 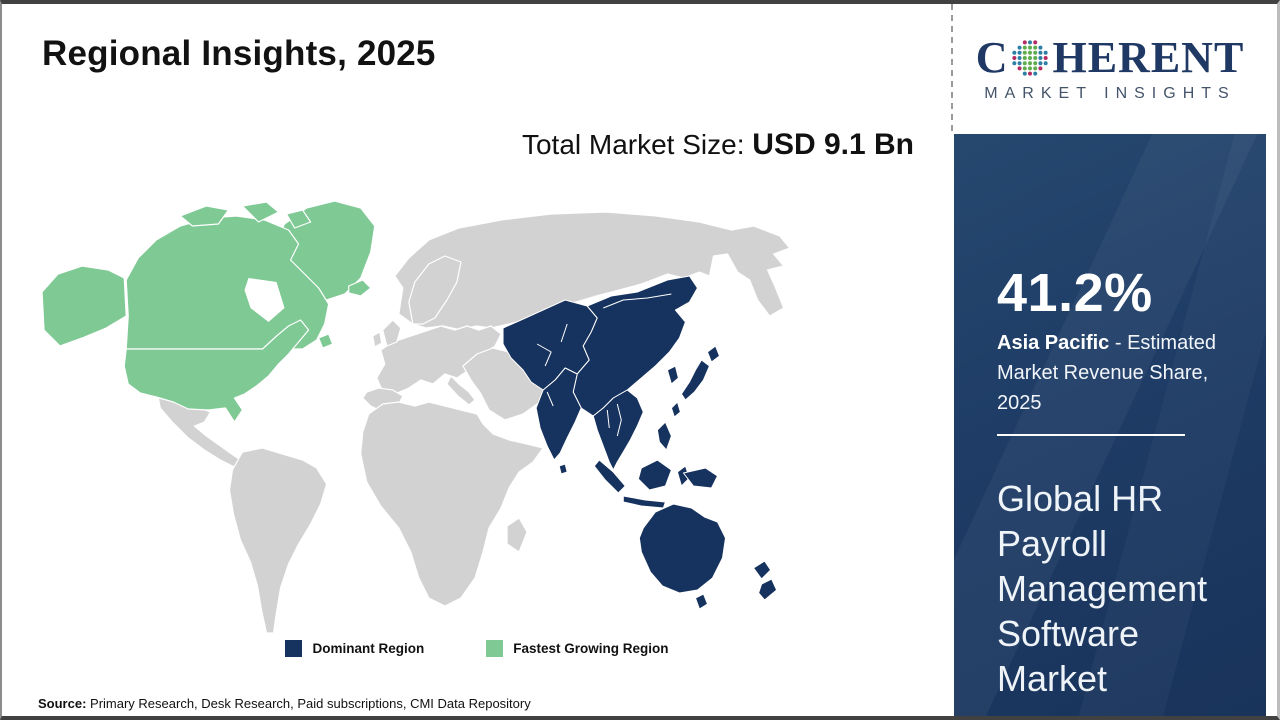 I want to click on papua-new-guinea-shape, so click(x=700, y=478).